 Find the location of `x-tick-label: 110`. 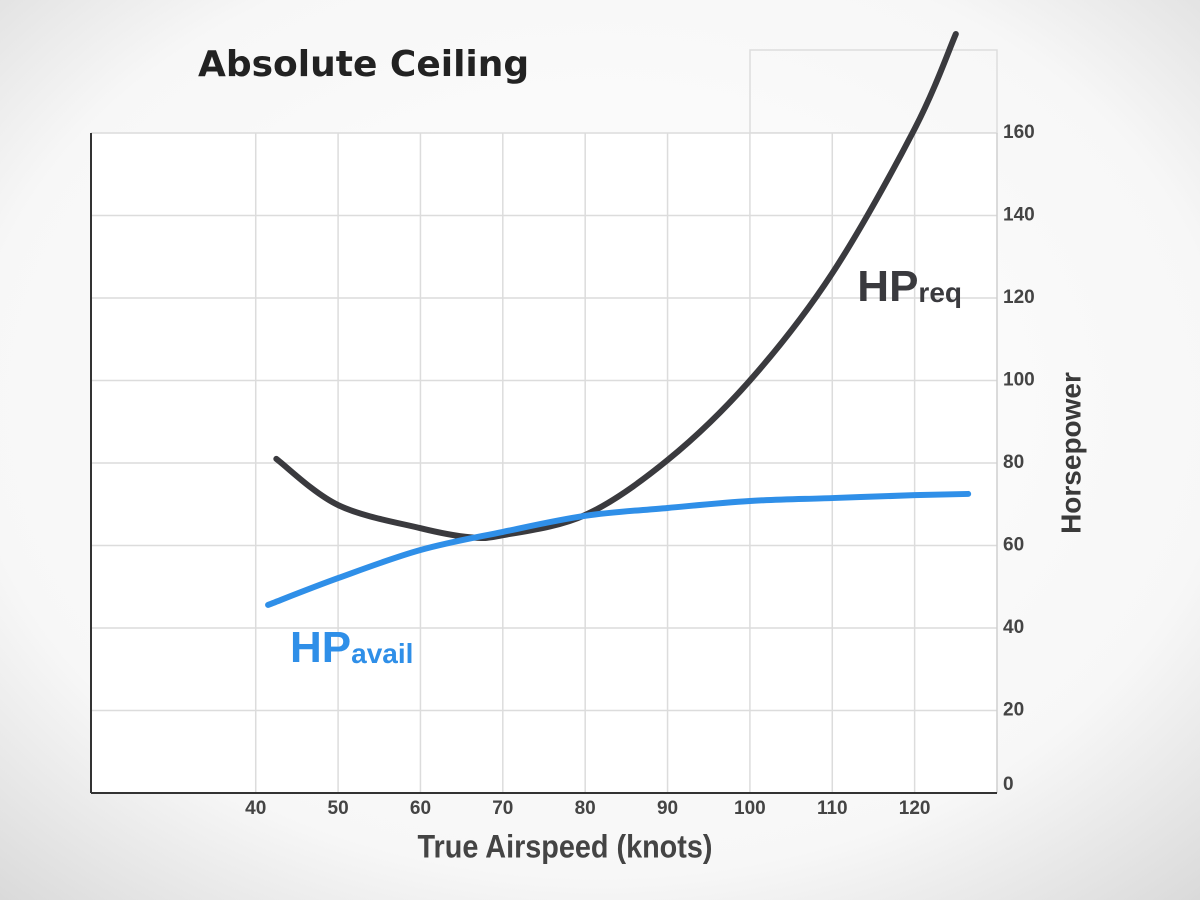

x-tick-label: 110 is located at coordinates (832, 808).